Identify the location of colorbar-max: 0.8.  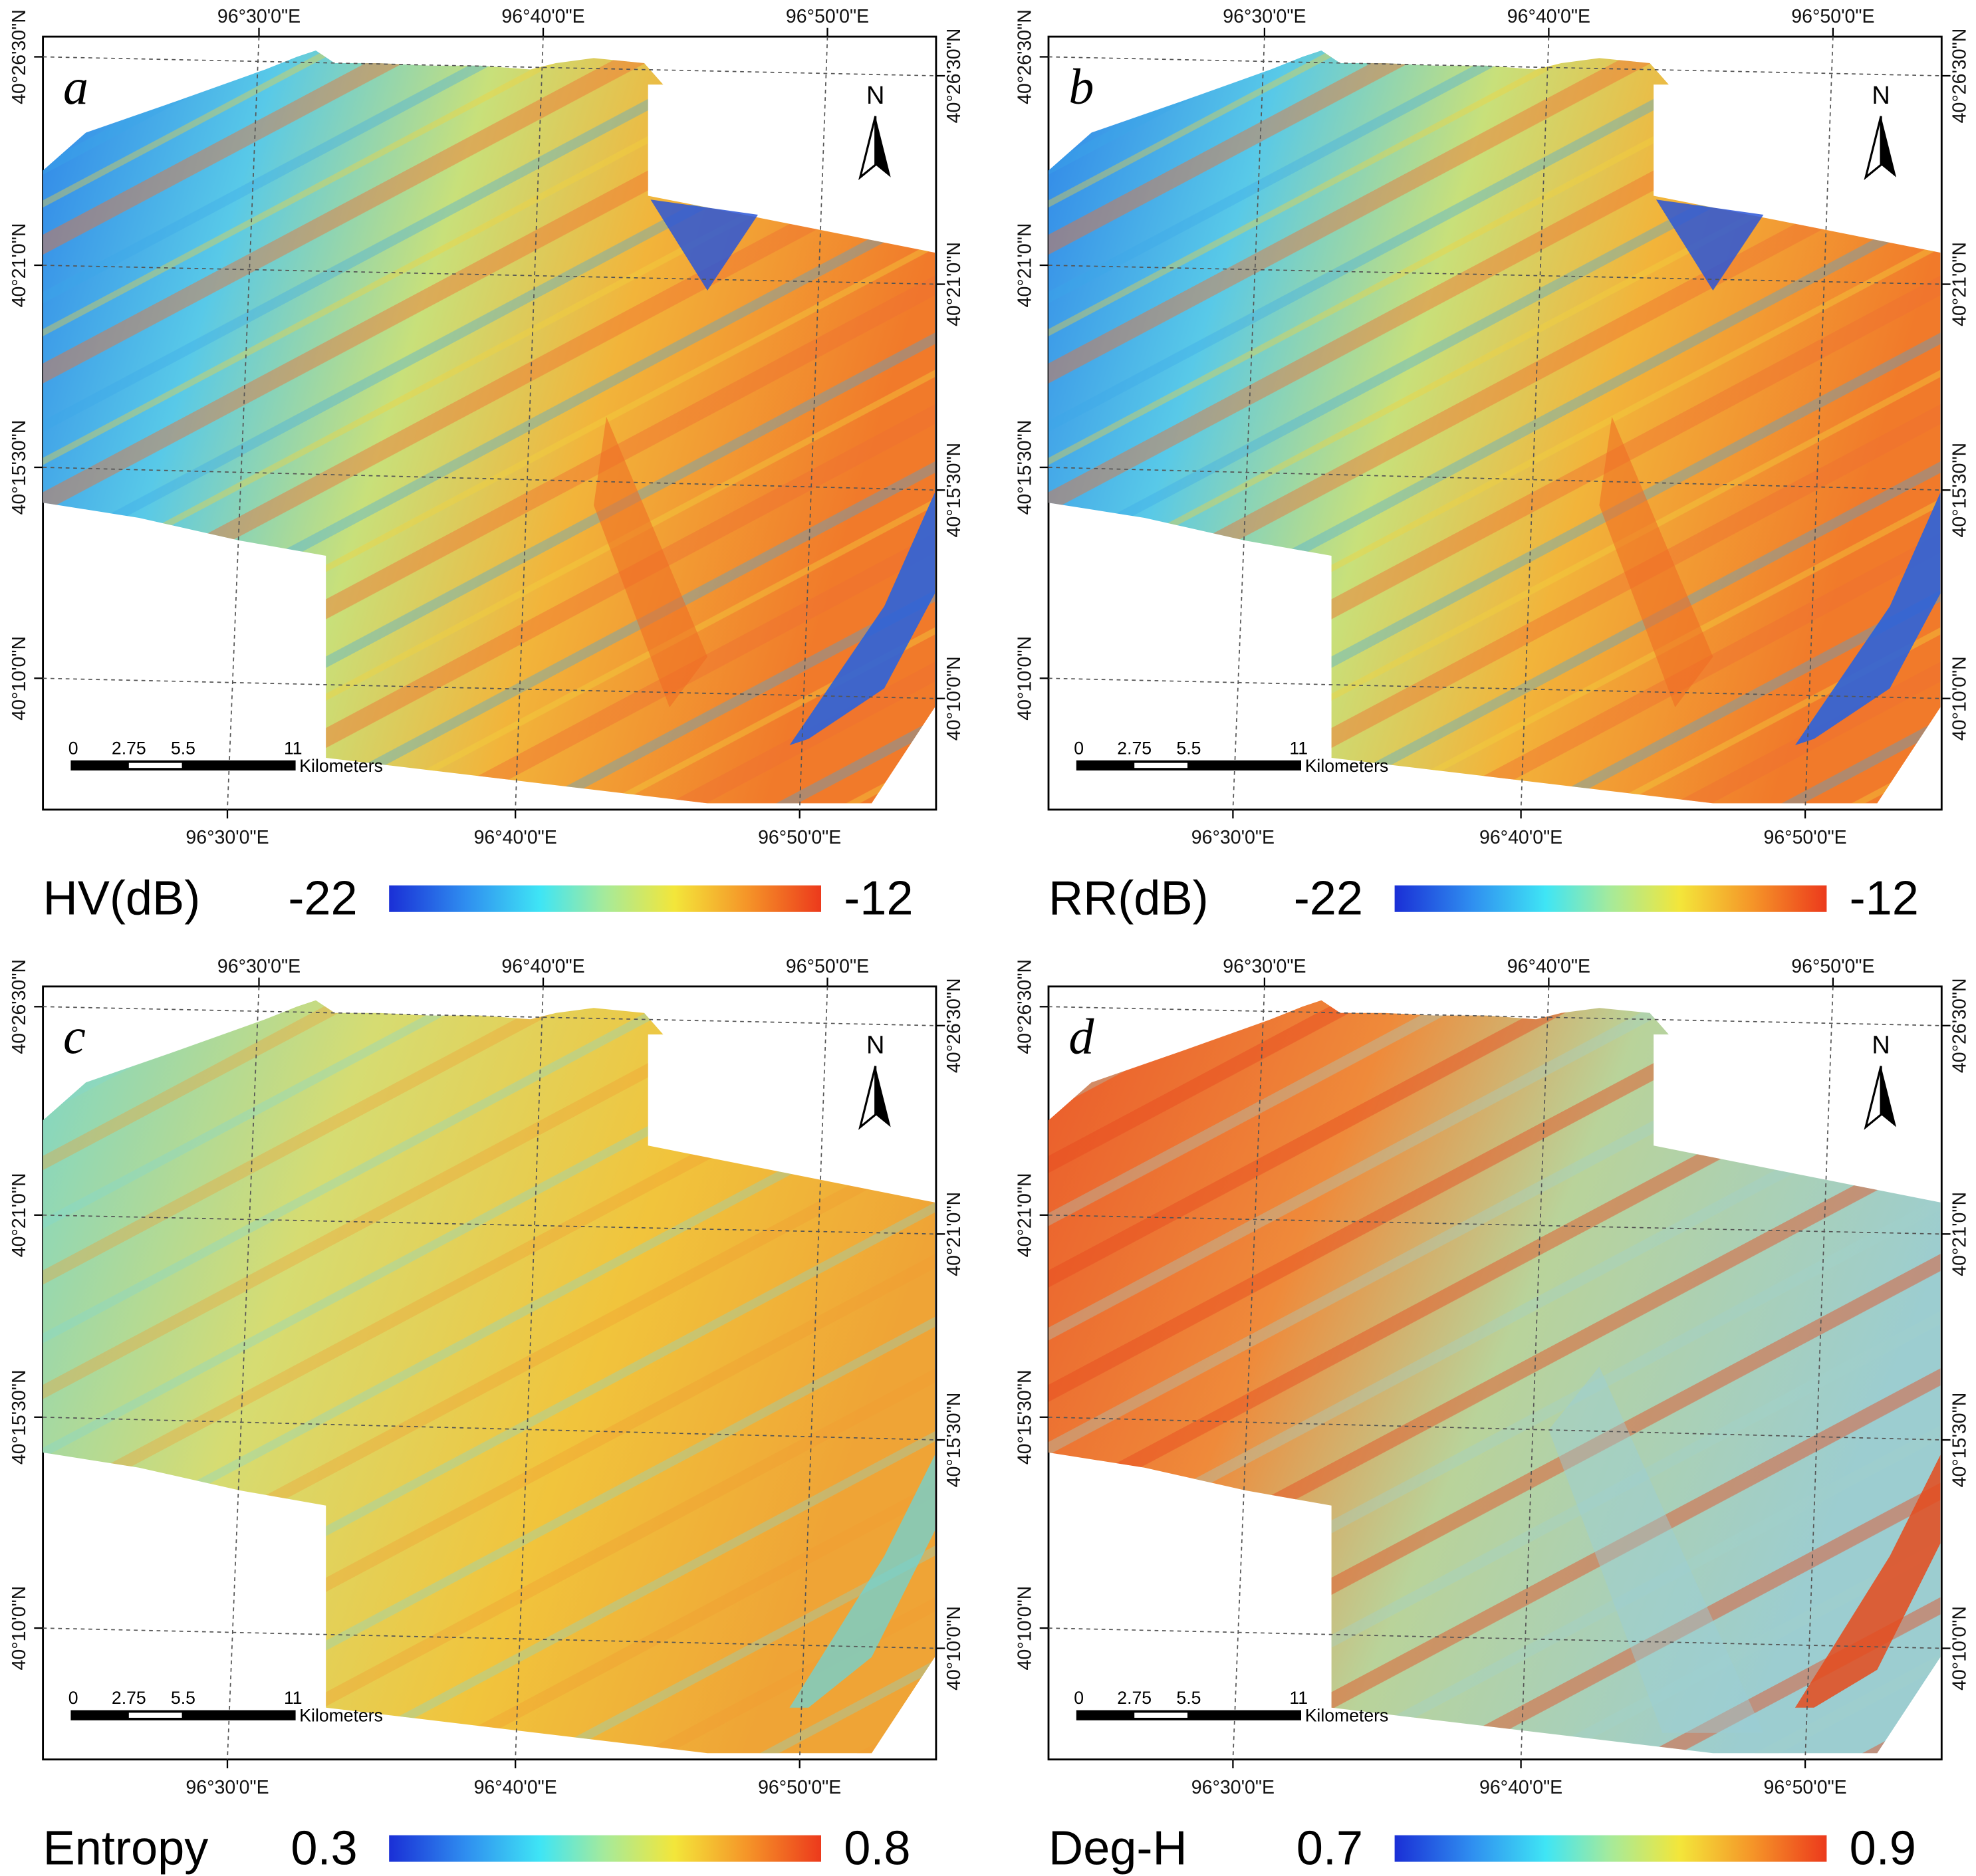
(877, 1848).